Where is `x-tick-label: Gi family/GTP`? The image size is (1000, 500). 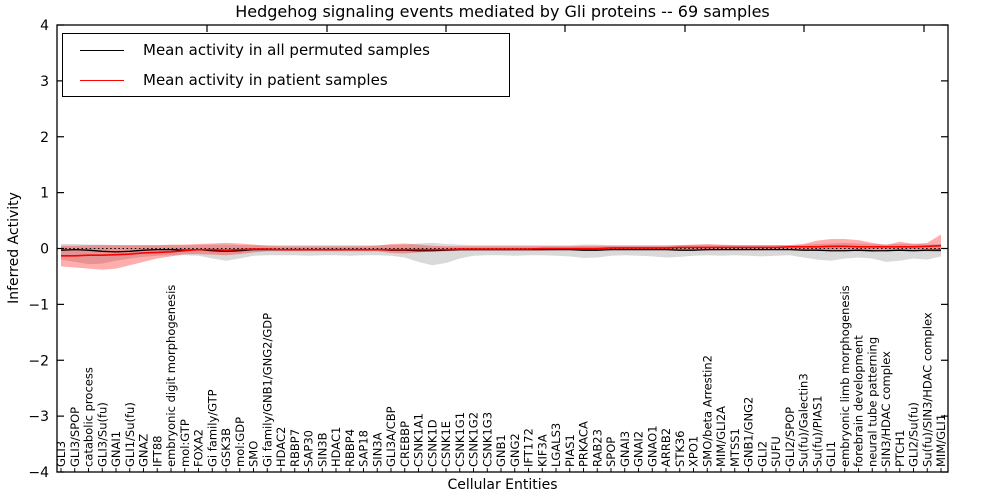 x-tick-label: Gi family/GTP is located at coordinates (212, 428).